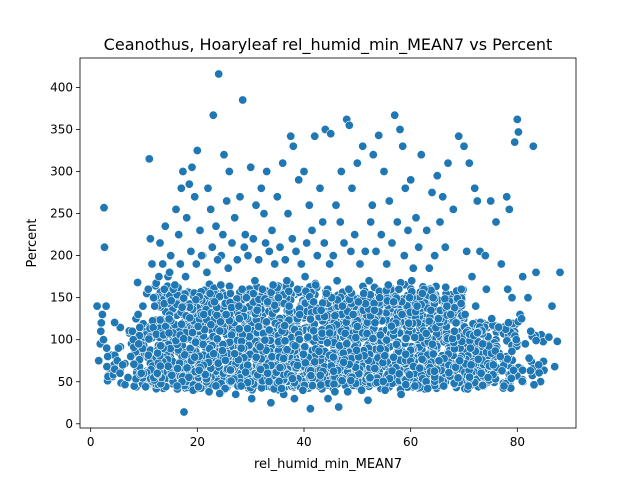  Describe the element at coordinates (328, 464) in the screenshot. I see `x-axis-label: rel_humid_min_MEAN7` at that location.